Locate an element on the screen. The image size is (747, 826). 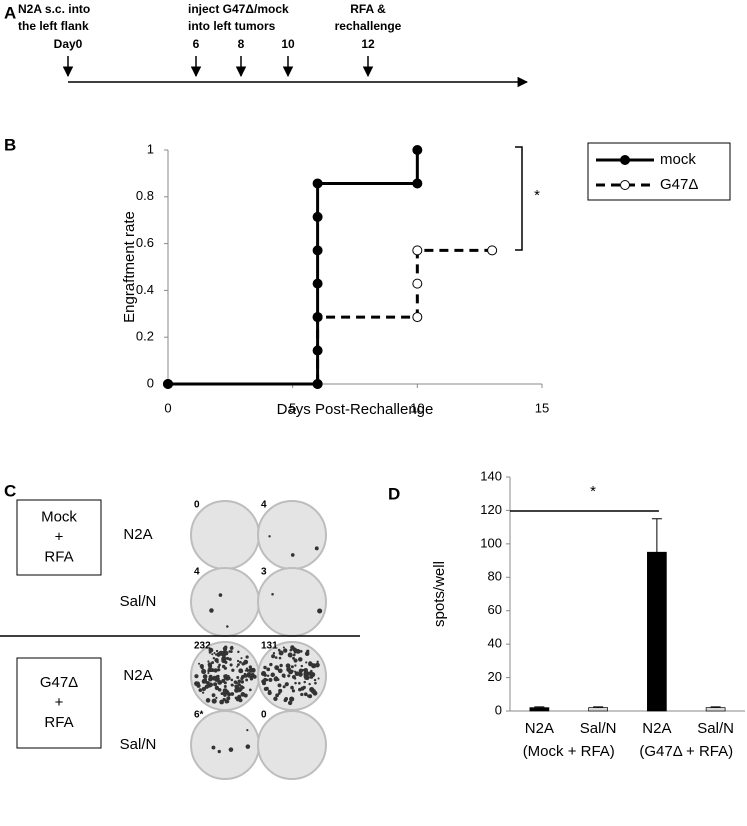
group-label: (G47Δ + RFA) is located at coordinates (686, 751).